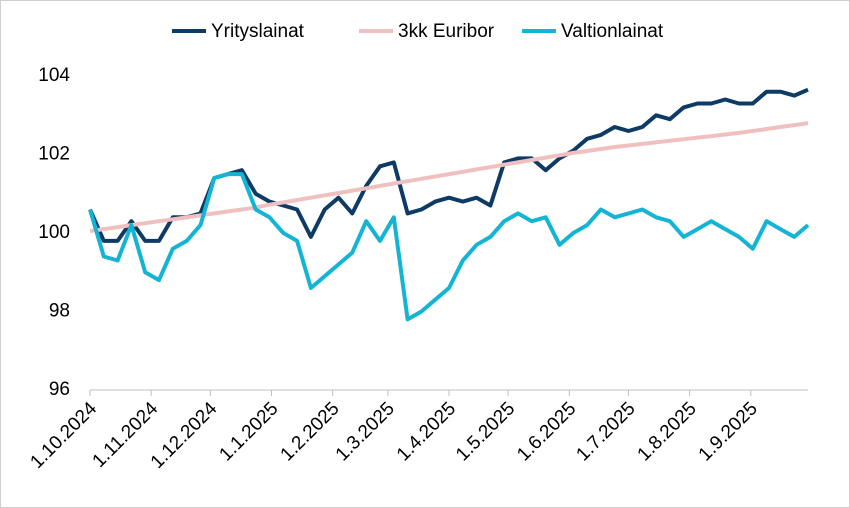 This screenshot has height=508, width=850. I want to click on y-tick-label: 98, so click(59, 311).